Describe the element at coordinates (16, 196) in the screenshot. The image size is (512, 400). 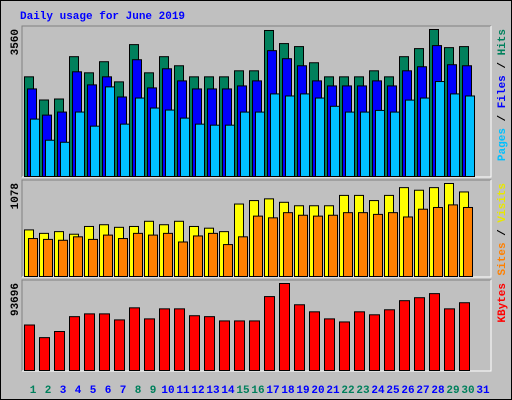
I see `y-tick-label: 1078` at that location.